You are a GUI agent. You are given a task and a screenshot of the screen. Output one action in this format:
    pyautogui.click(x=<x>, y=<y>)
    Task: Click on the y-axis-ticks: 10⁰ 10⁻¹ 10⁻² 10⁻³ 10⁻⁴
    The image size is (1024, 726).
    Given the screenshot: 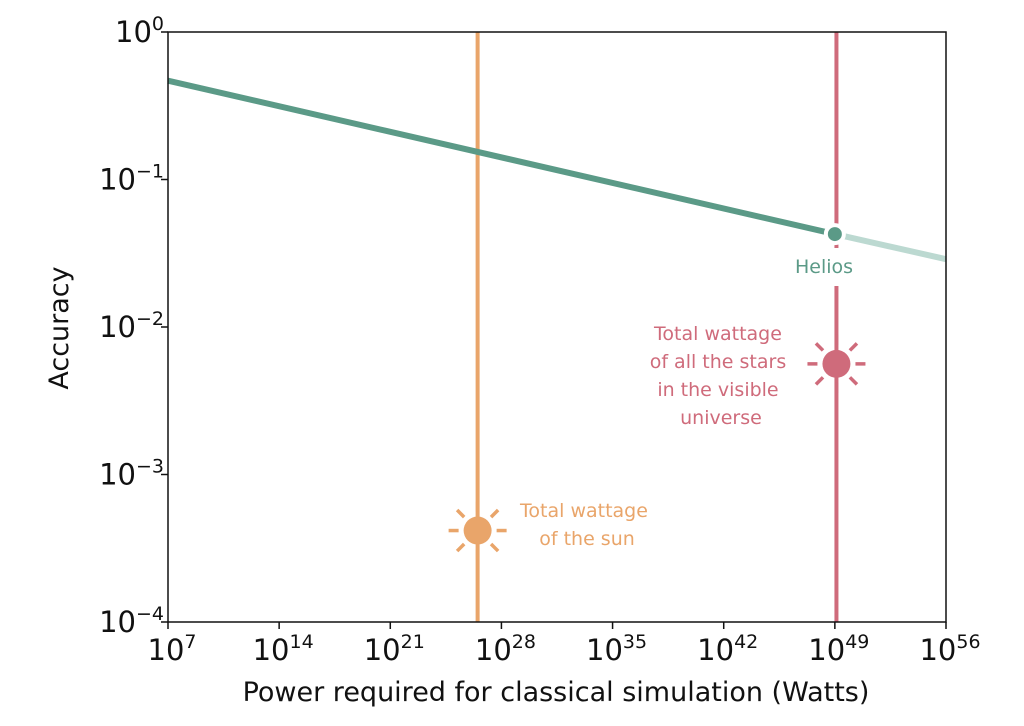 What is the action you would take?
    pyautogui.click(x=131, y=326)
    